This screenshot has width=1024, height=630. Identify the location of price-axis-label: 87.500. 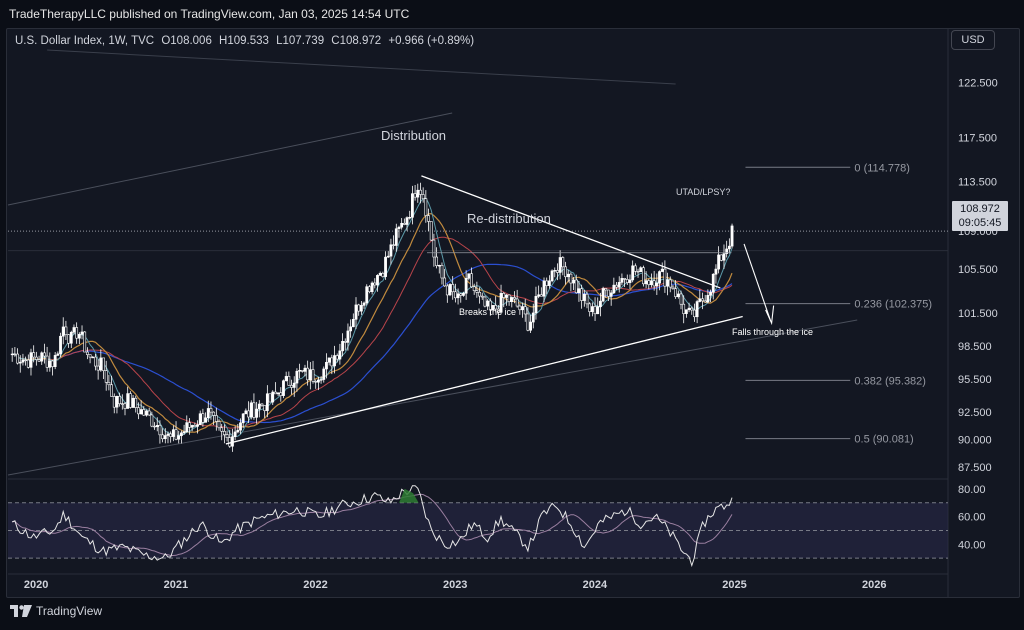
(975, 468).